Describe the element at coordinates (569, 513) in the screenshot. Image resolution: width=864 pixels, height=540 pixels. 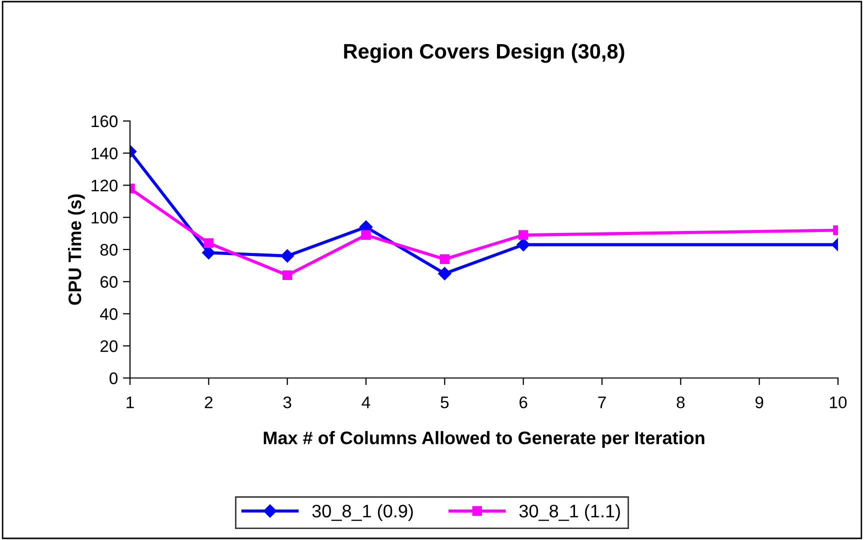
I see `legend-label: 30_8_1 (1.1)` at that location.